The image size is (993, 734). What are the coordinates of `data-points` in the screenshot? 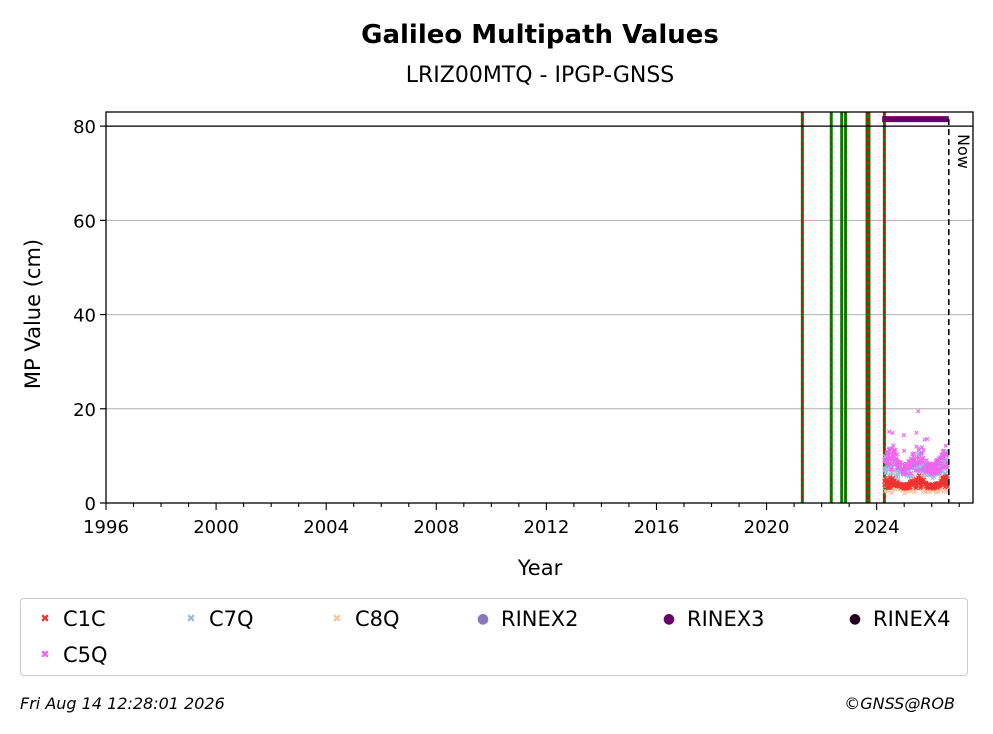 It's located at (916, 452).